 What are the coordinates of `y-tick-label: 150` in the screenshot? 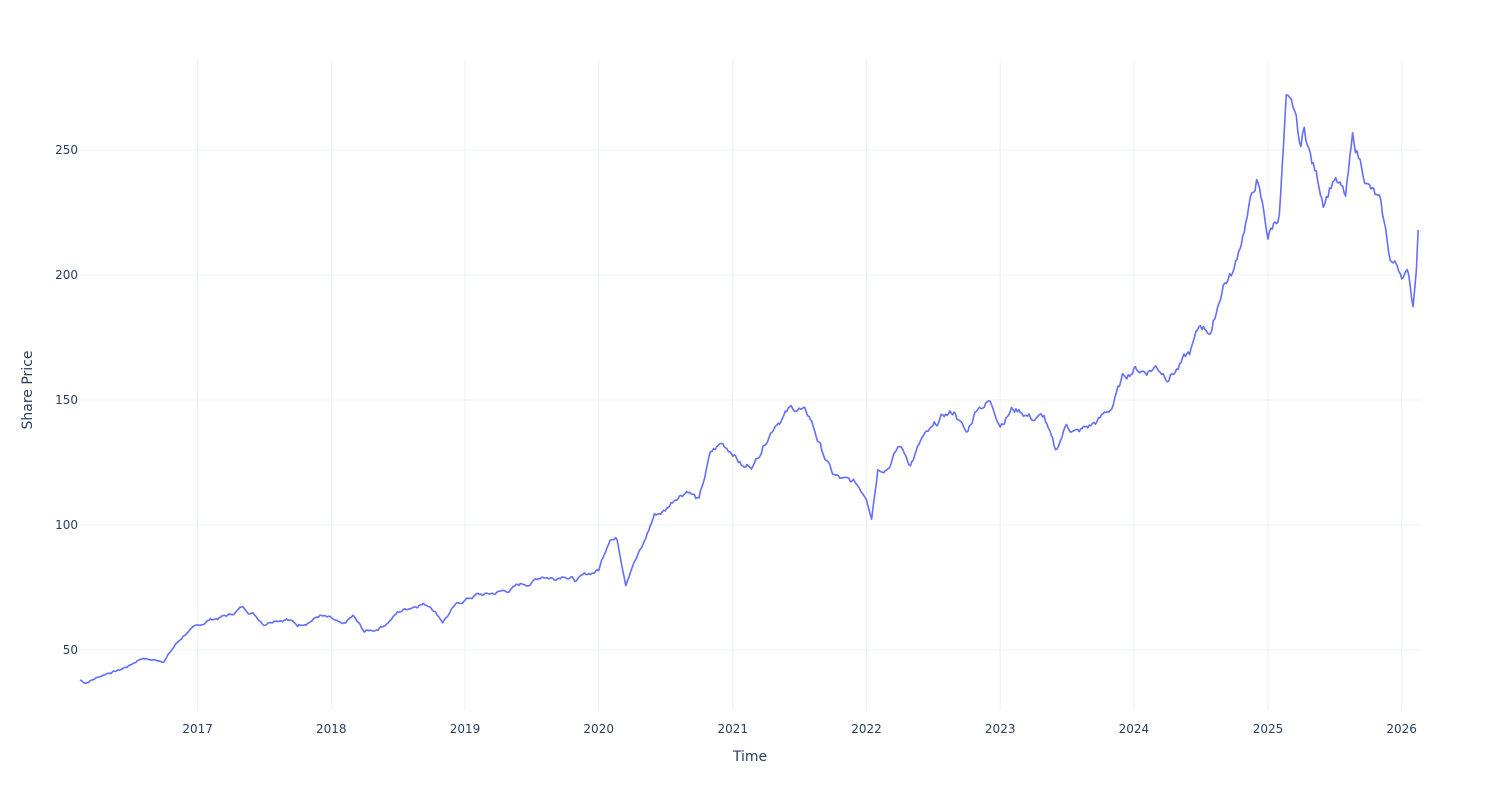 It's located at (66, 400).